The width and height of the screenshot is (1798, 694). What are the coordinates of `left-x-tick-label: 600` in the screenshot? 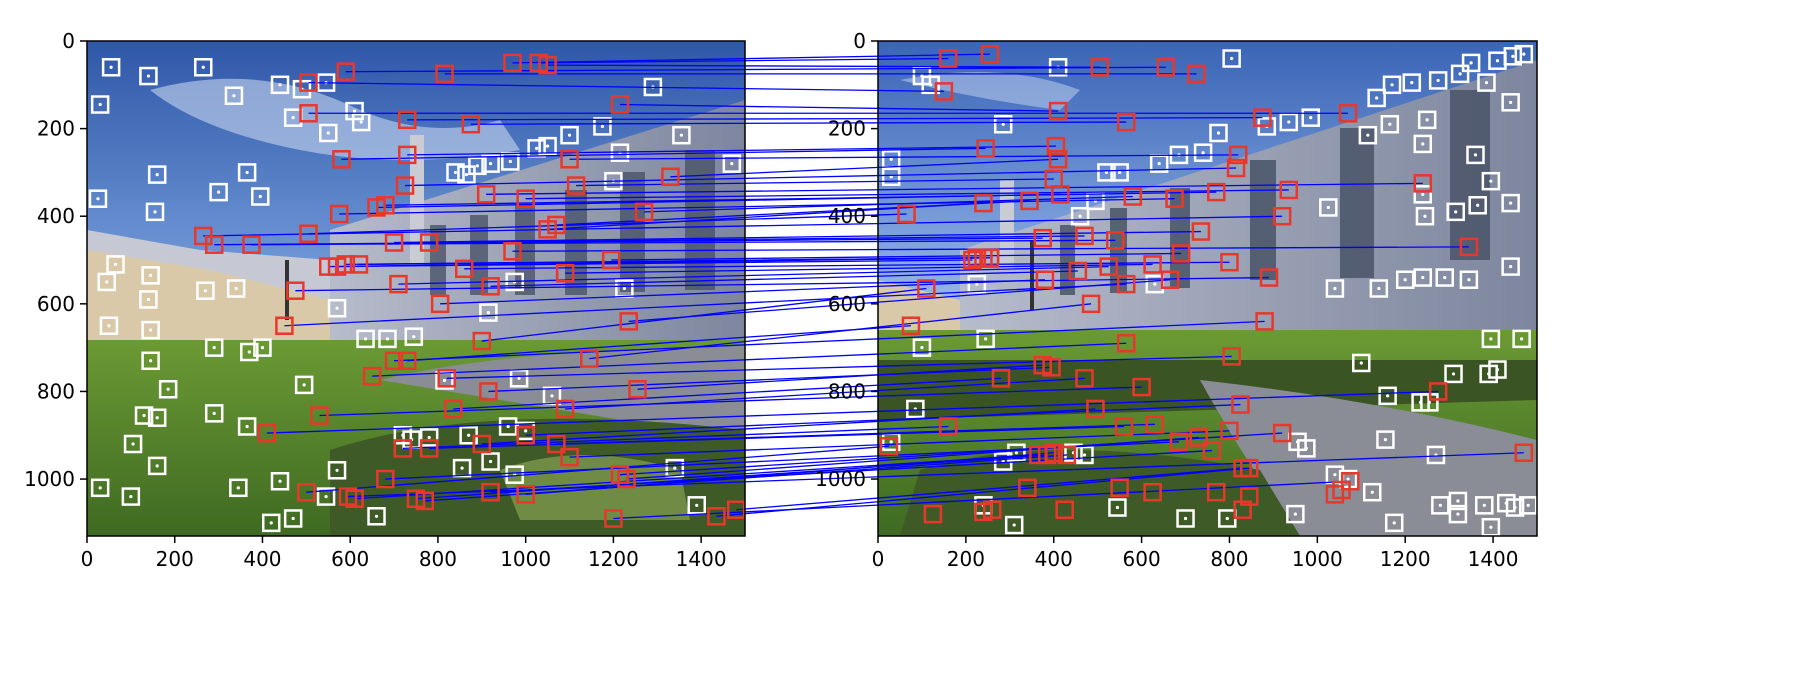 It's located at (350, 559).